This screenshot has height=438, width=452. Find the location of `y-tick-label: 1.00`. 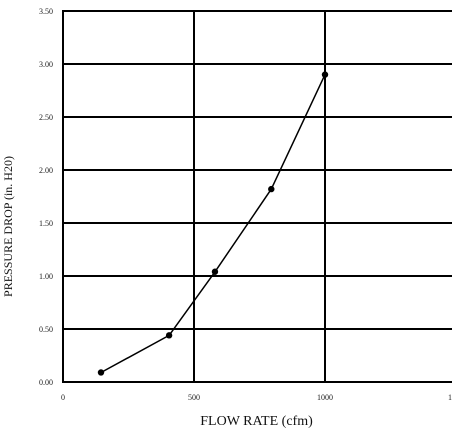

y-tick-label: 1.00 is located at coordinates (46, 276).